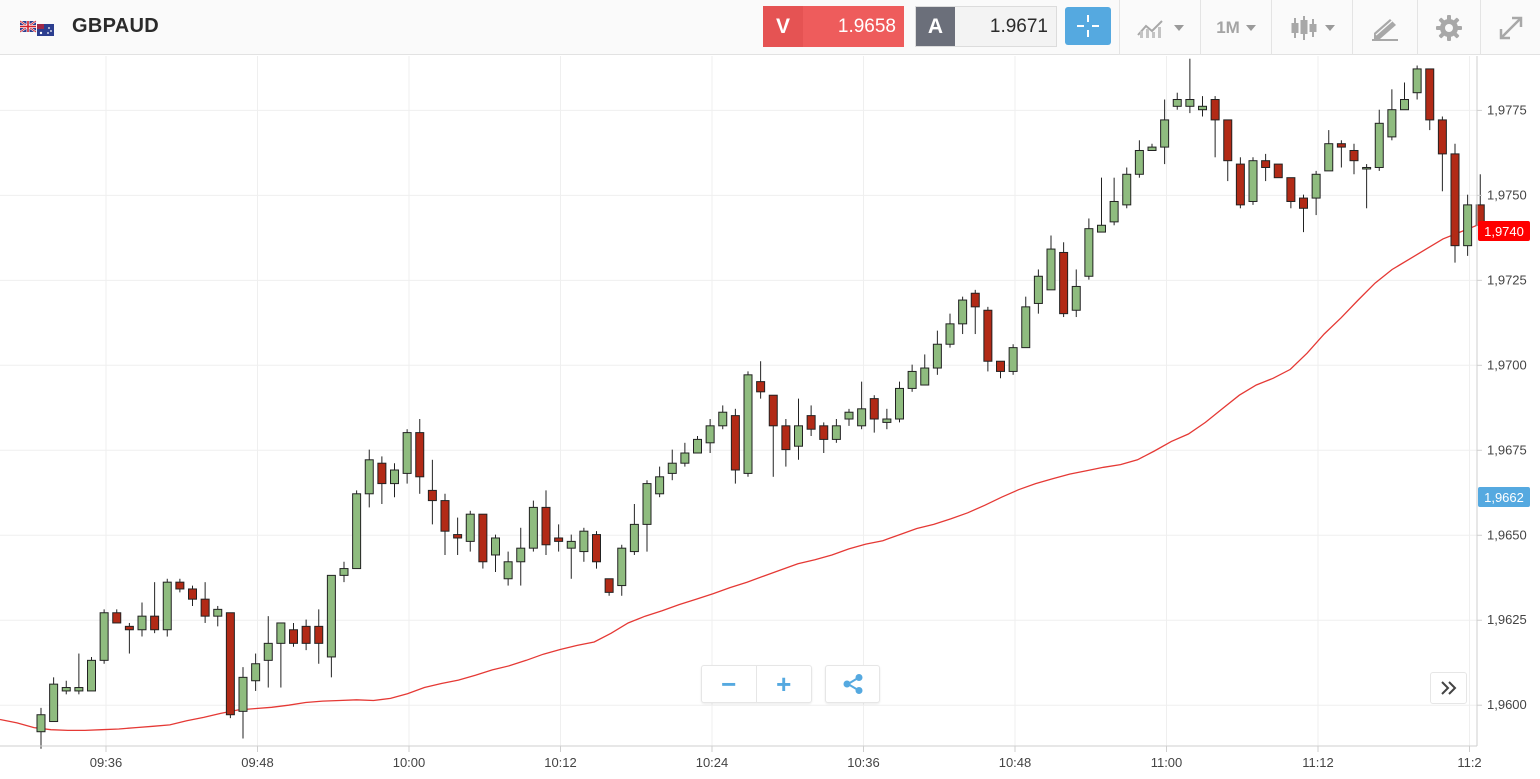 This screenshot has height=779, width=1540. I want to click on price-tick-label: 1,9700, so click(1507, 364).